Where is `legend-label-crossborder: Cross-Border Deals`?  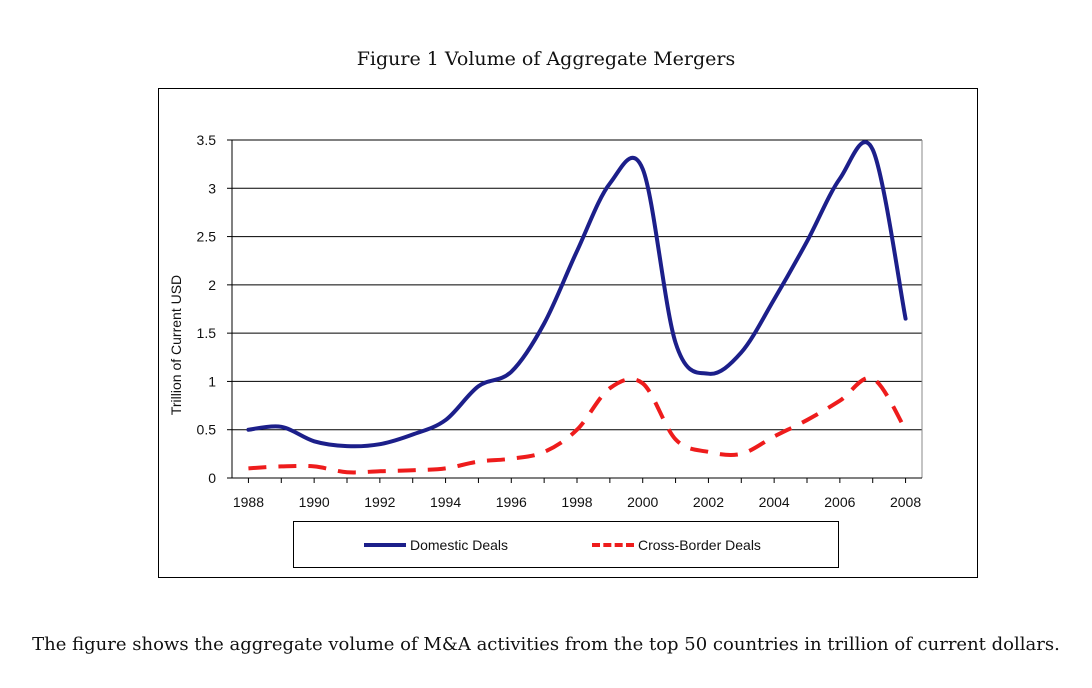 legend-label-crossborder: Cross-Border Deals is located at coordinates (699, 545).